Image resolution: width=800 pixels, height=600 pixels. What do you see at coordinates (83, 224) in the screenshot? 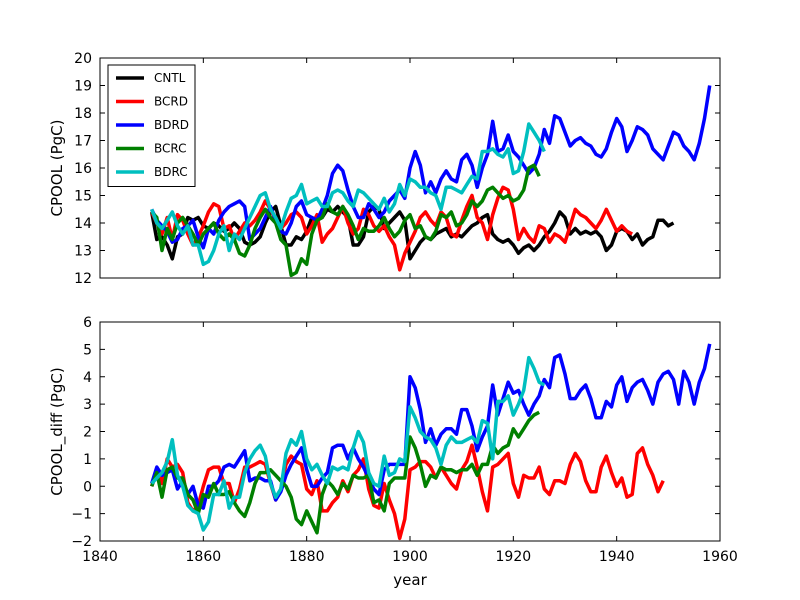
I see `y-tick-label: 14` at bounding box center [83, 224].